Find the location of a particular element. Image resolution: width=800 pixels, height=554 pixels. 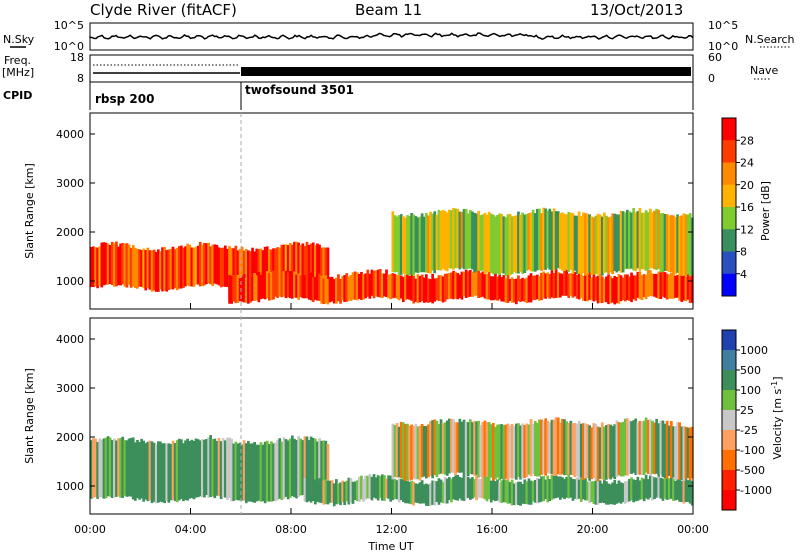

beam-title: Beam 11 is located at coordinates (388, 10).